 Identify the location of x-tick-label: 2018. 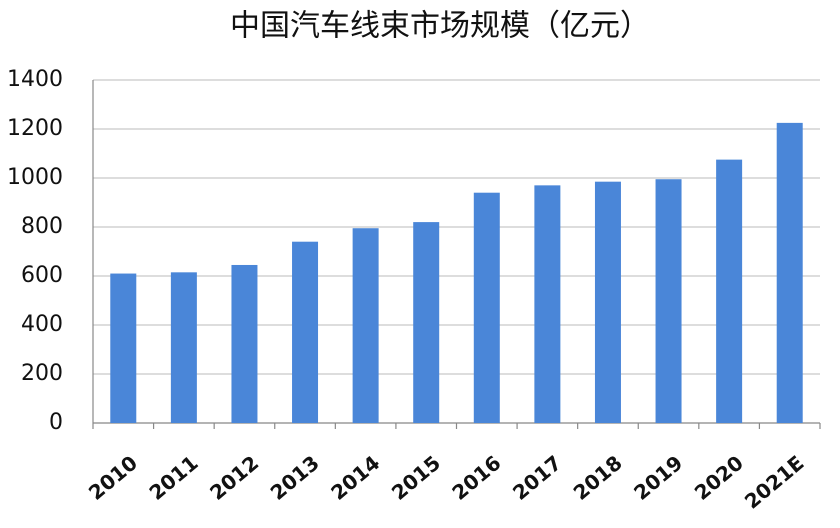
(598, 478).